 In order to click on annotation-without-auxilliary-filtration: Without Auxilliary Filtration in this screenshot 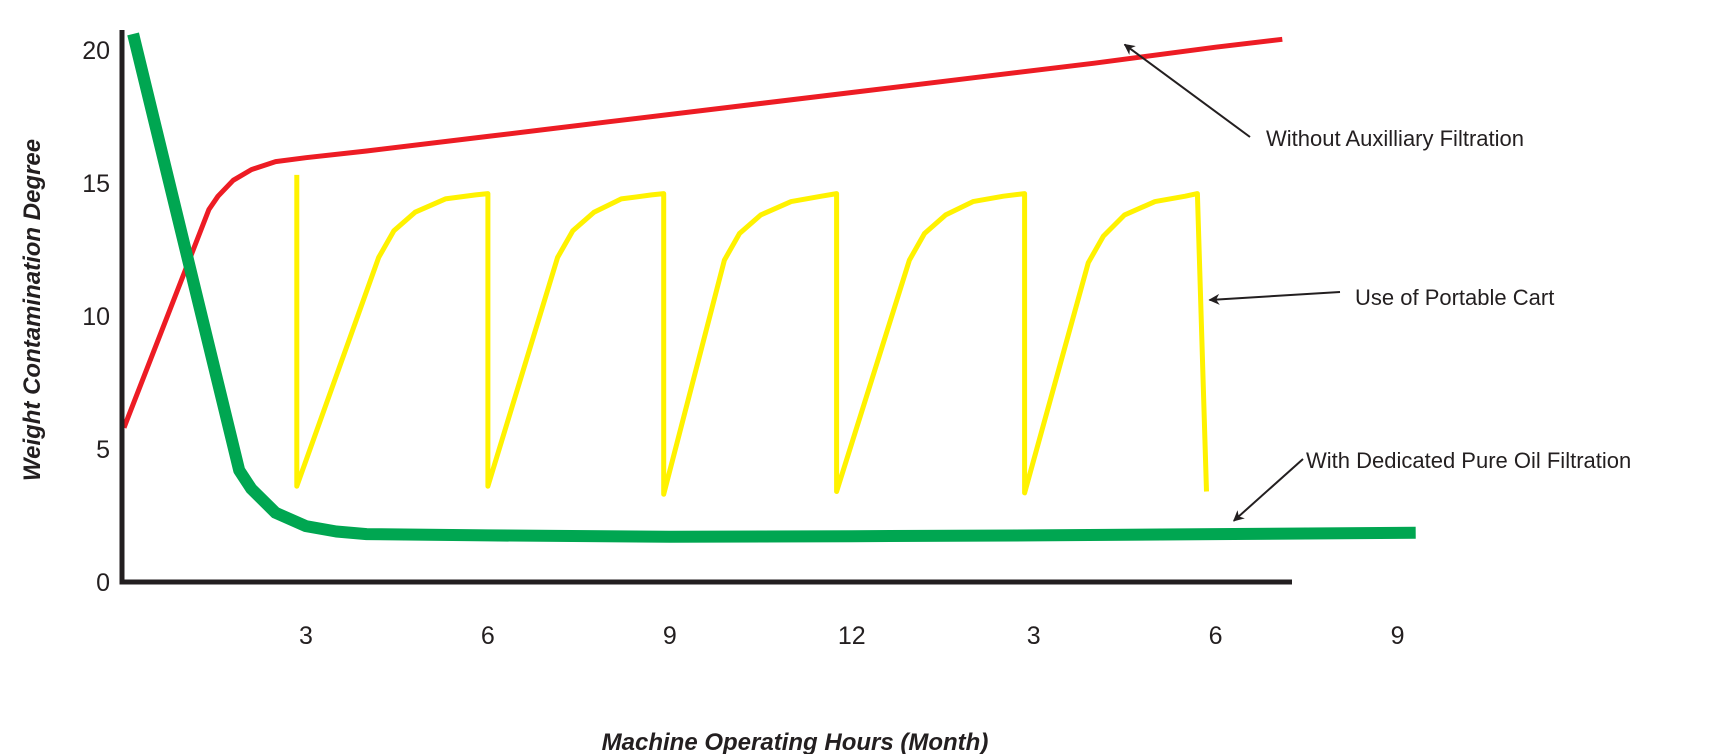, I will do `click(1395, 138)`.